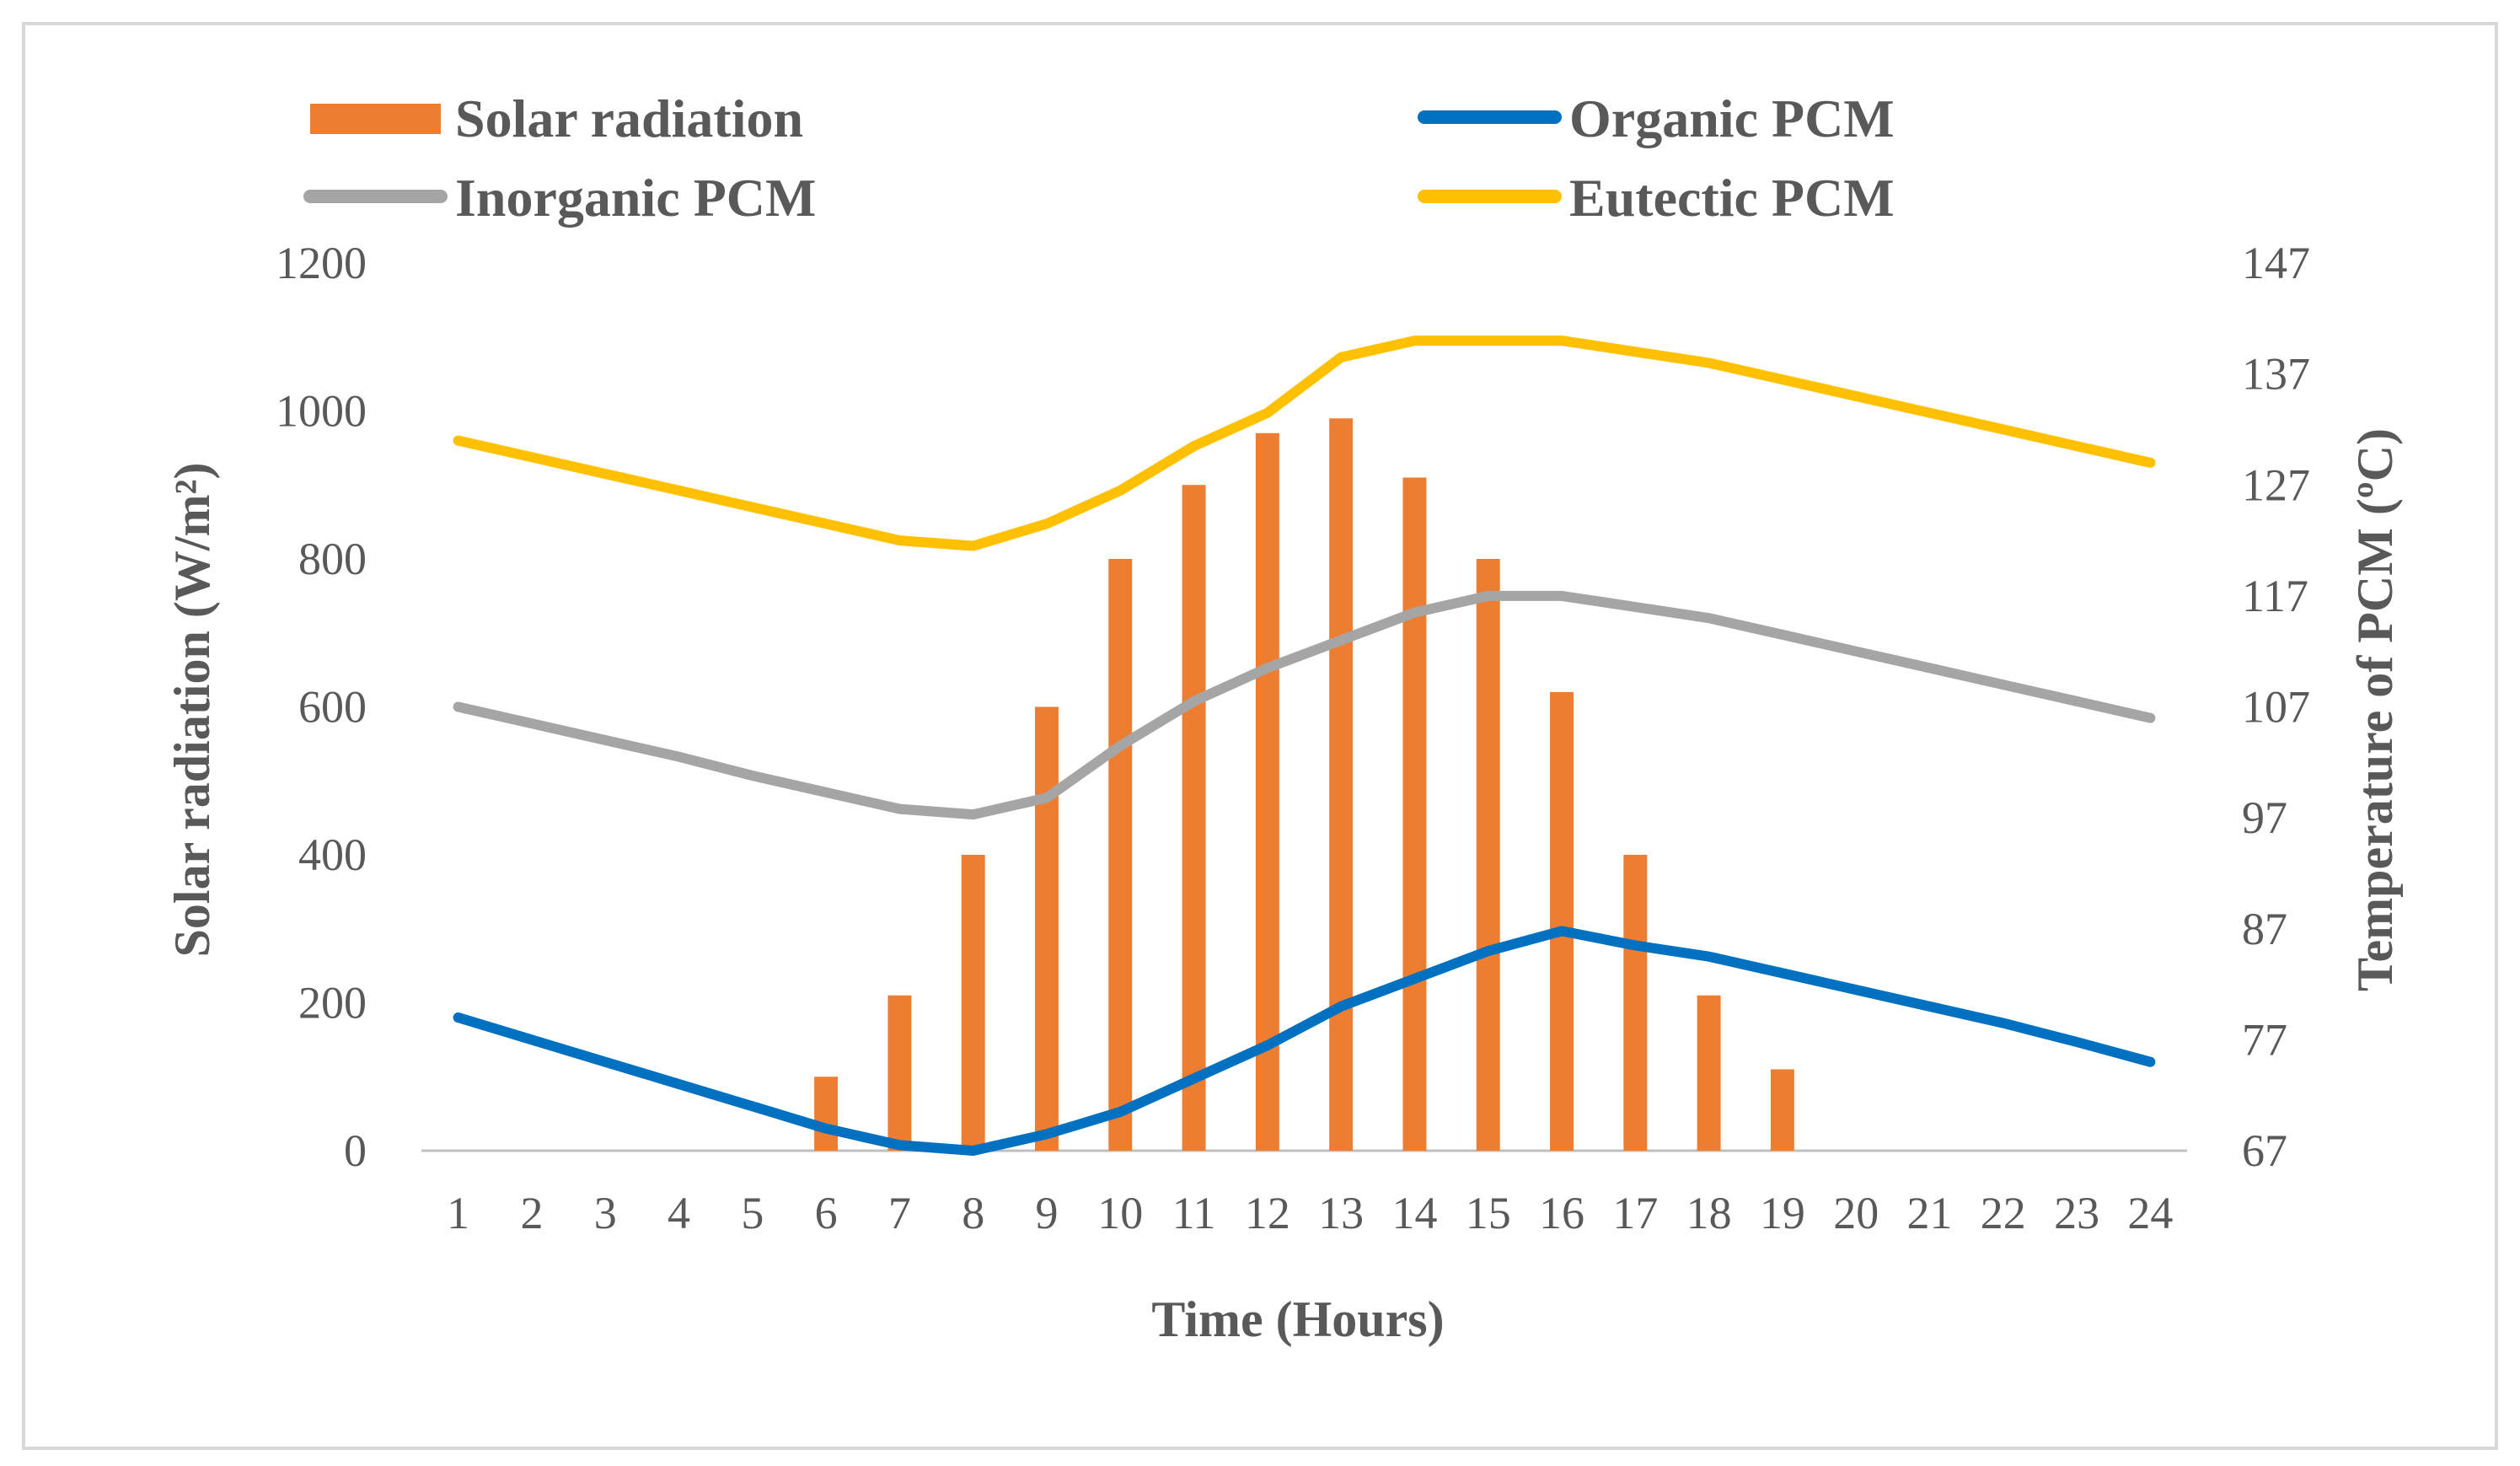 This screenshot has height=1466, width=2520. I want to click on x-tick-label: 1, so click(458, 1213).